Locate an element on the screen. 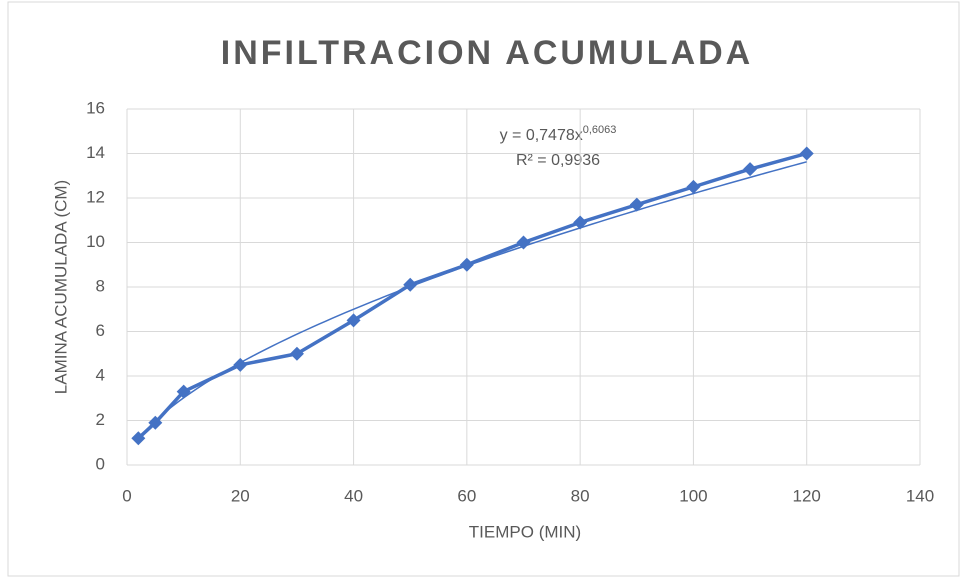 This screenshot has width=960, height=583. x-axis-label: TIEMPO (MIN) is located at coordinates (525, 531).